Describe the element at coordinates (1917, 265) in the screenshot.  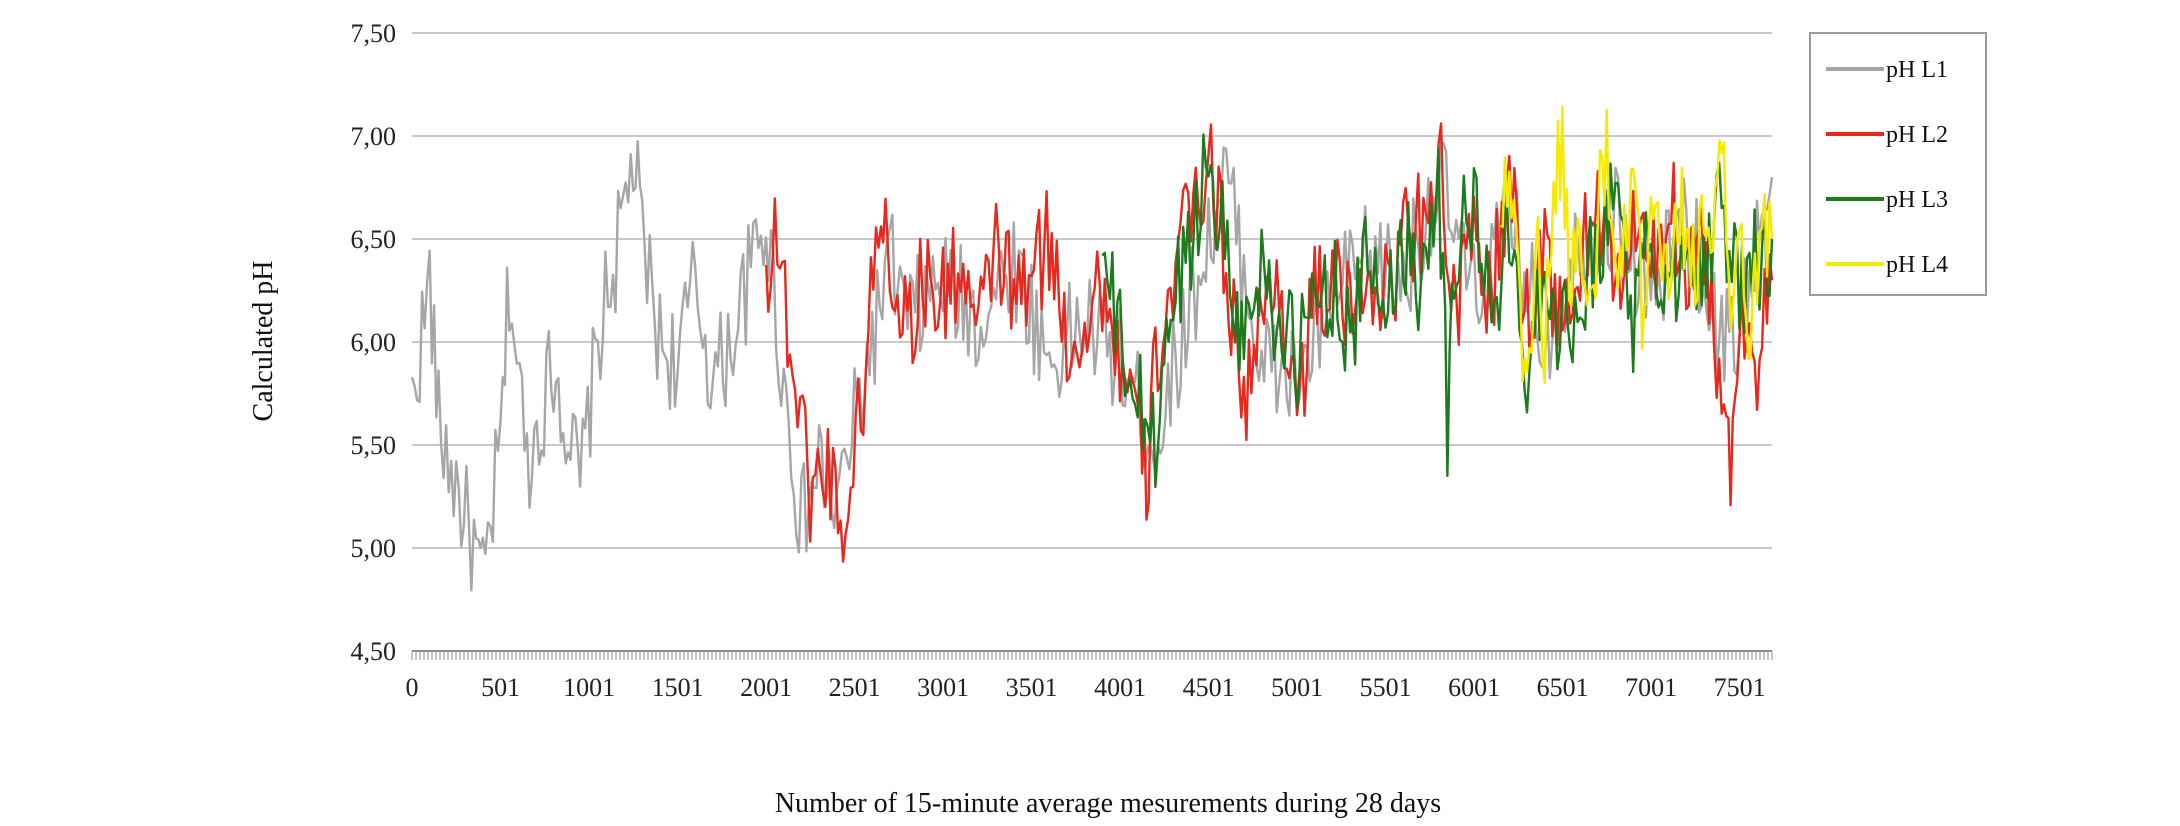
I see `legend-label: pH L4` at that location.